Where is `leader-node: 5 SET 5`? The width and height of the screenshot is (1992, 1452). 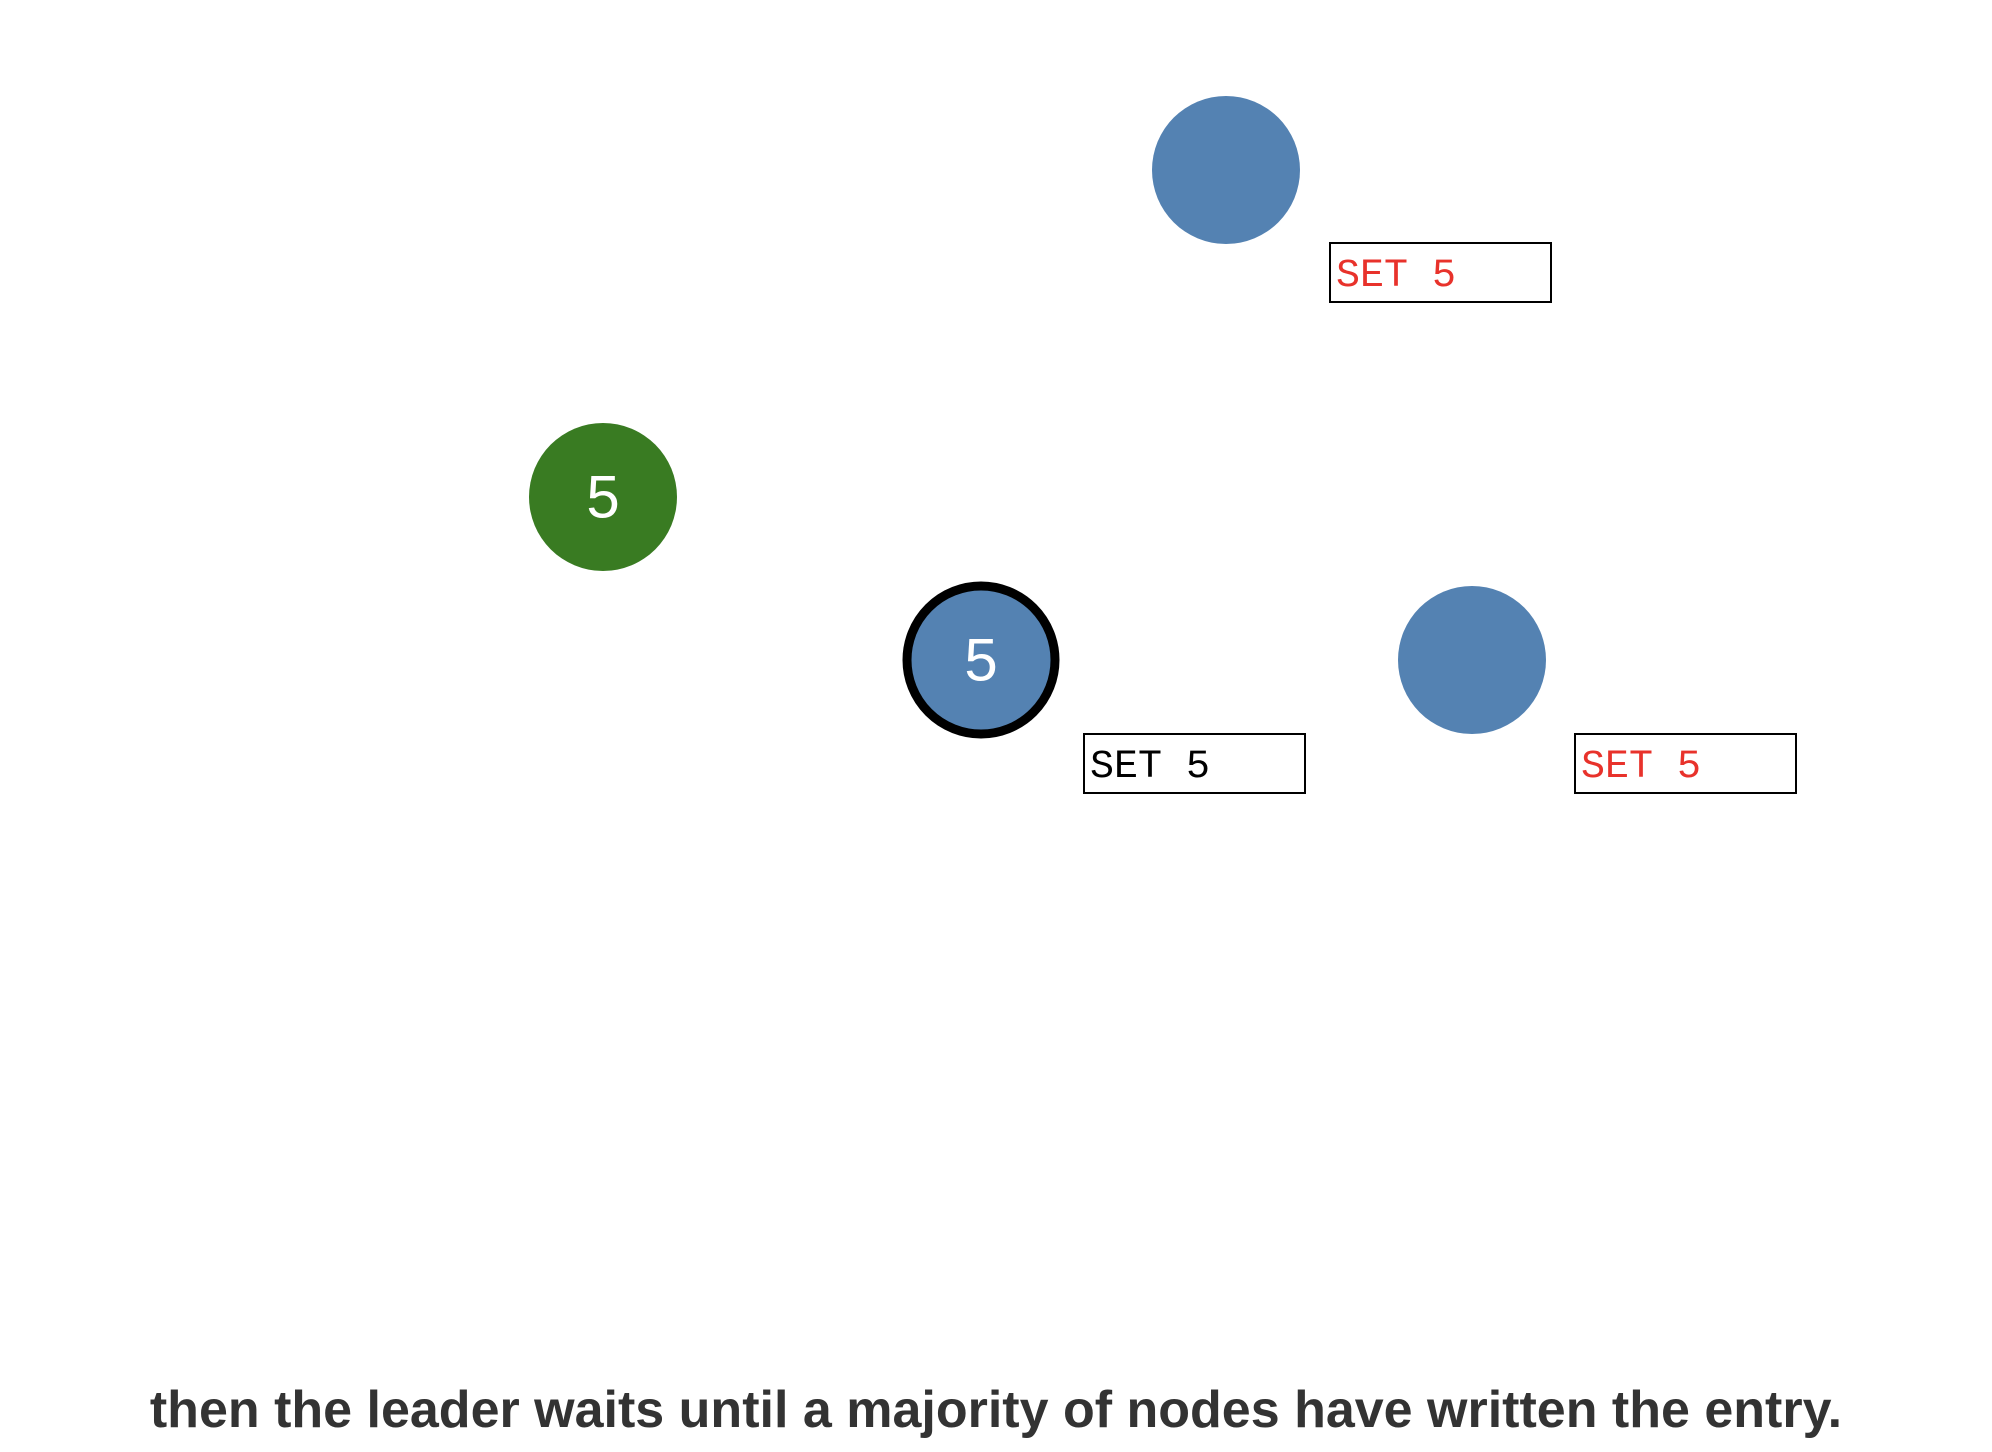 leader-node: 5 SET 5 is located at coordinates (1104, 687).